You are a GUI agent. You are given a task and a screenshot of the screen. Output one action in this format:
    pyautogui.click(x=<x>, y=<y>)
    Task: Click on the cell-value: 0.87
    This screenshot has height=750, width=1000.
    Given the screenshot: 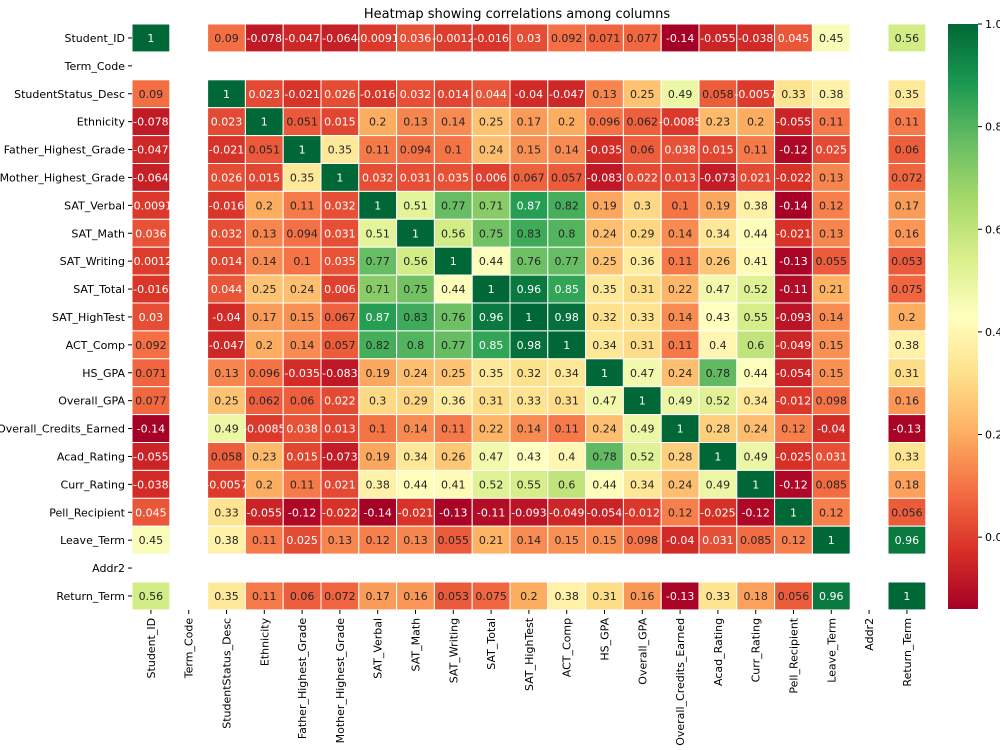 What is the action you would take?
    pyautogui.click(x=377, y=317)
    